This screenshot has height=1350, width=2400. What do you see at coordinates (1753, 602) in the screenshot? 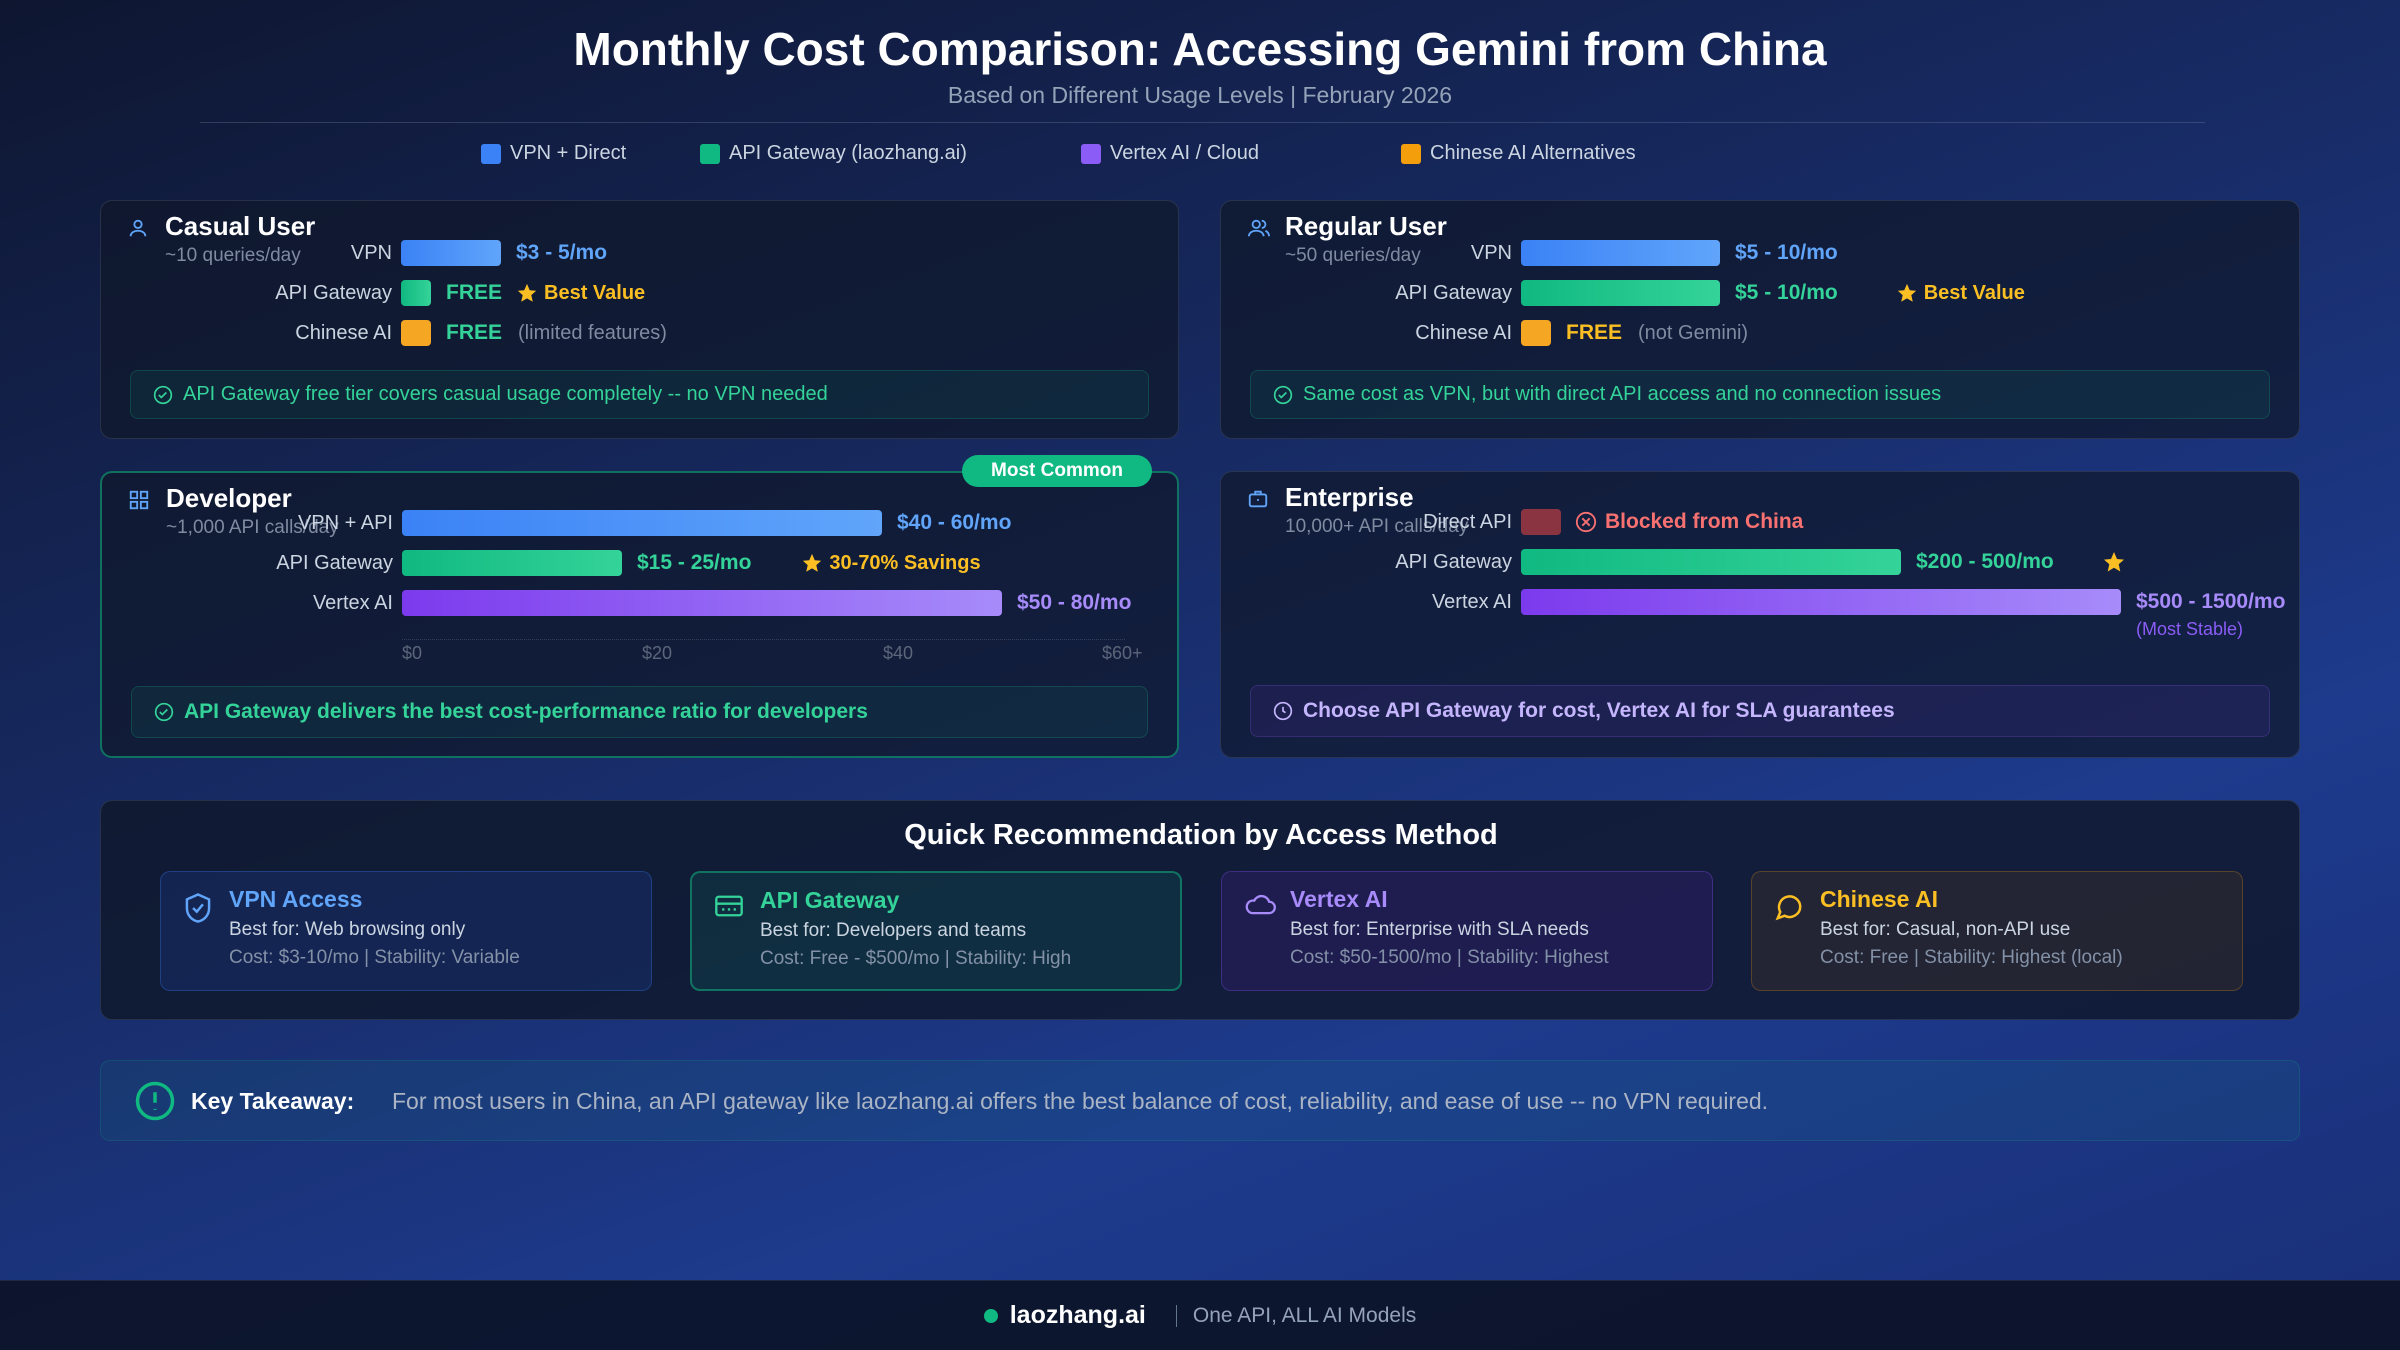
I see `row: Vertex AI $500 - 1500/mo` at bounding box center [1753, 602].